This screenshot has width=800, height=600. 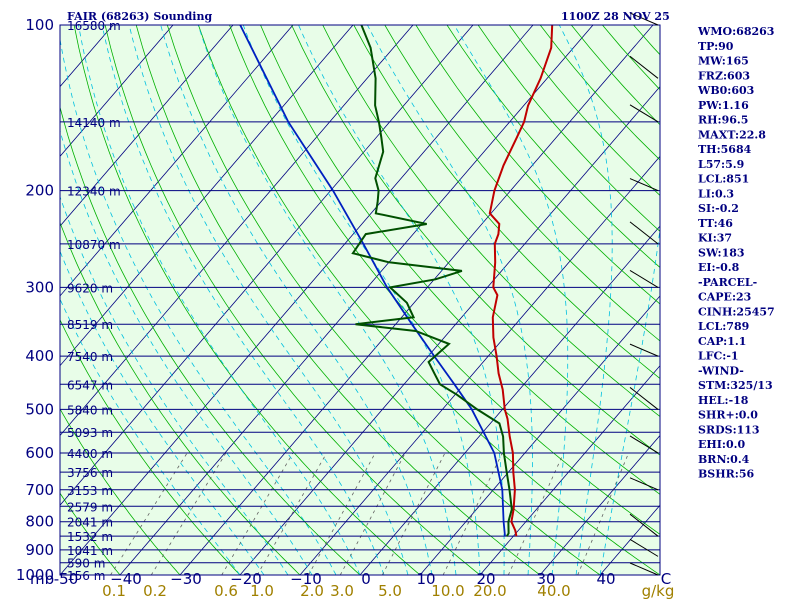 What do you see at coordinates (90, 507) in the screenshot?
I see `height-label: 2579 m` at bounding box center [90, 507].